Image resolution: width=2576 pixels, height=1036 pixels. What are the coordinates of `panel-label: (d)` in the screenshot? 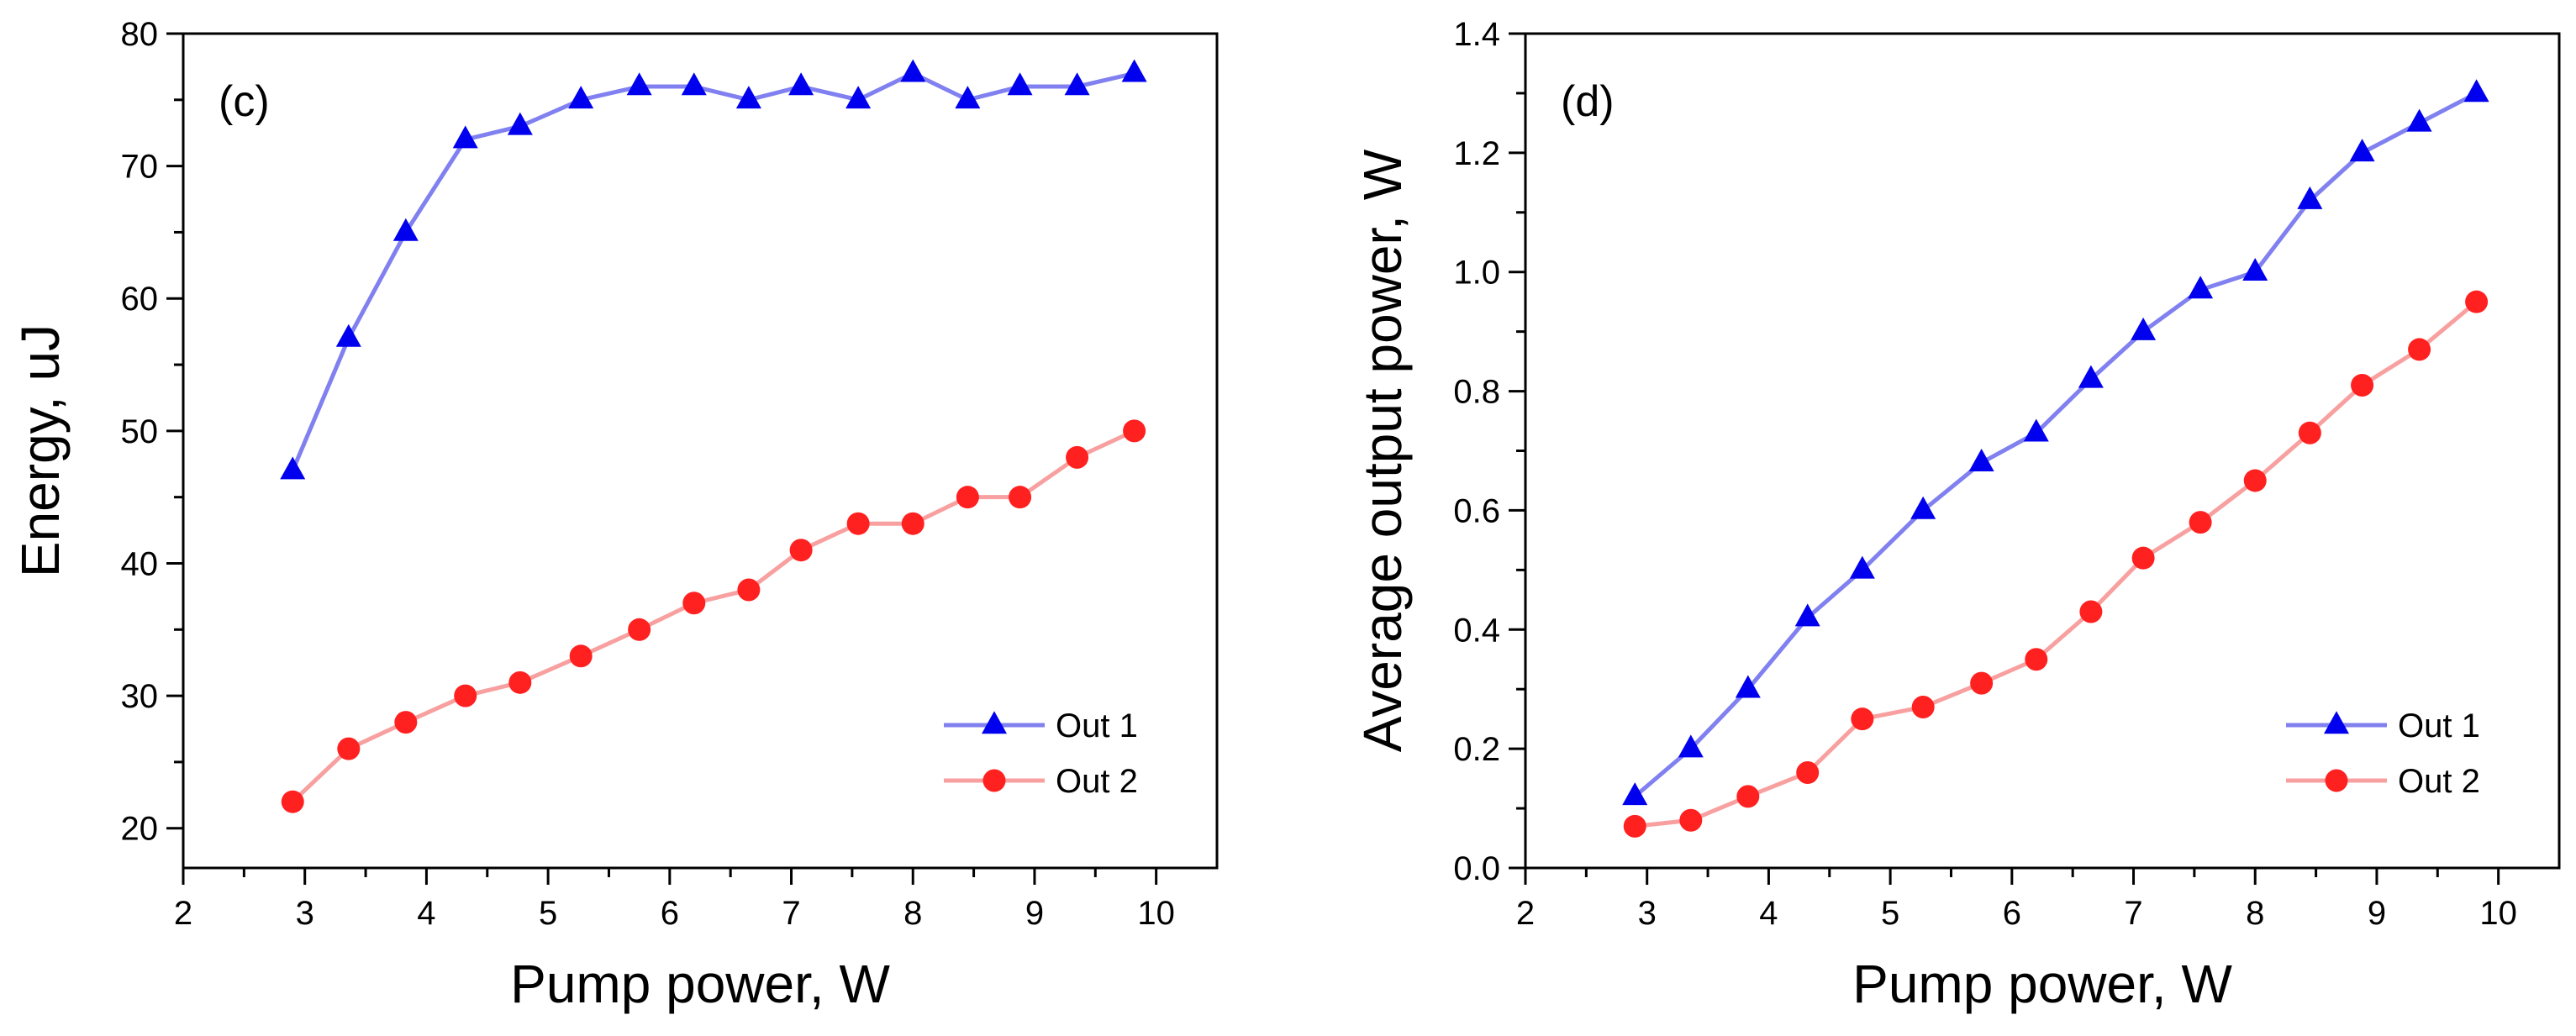 It's located at (1588, 101).